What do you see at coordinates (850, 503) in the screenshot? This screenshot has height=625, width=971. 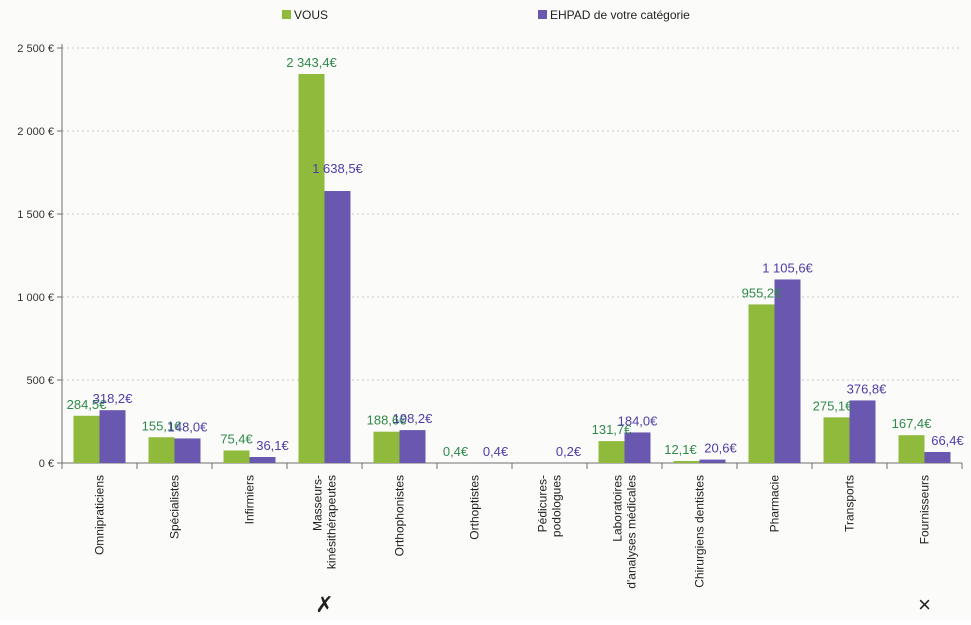 I see `category-label: Transports` at bounding box center [850, 503].